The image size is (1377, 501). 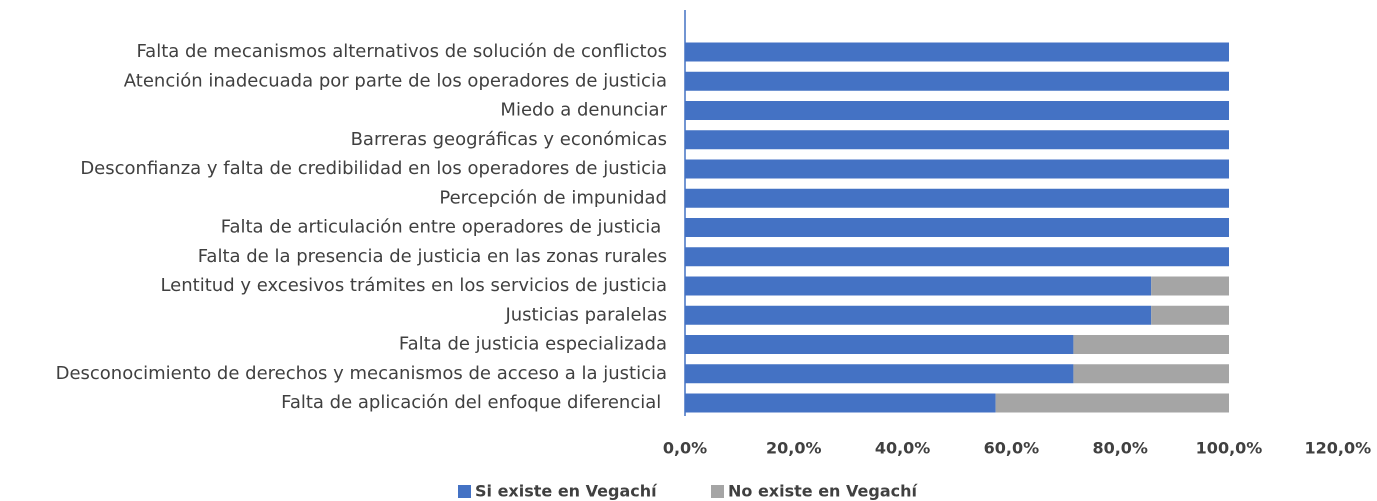 What do you see at coordinates (553, 197) in the screenshot?
I see `y-tick-label: Percepción de impunidad` at bounding box center [553, 197].